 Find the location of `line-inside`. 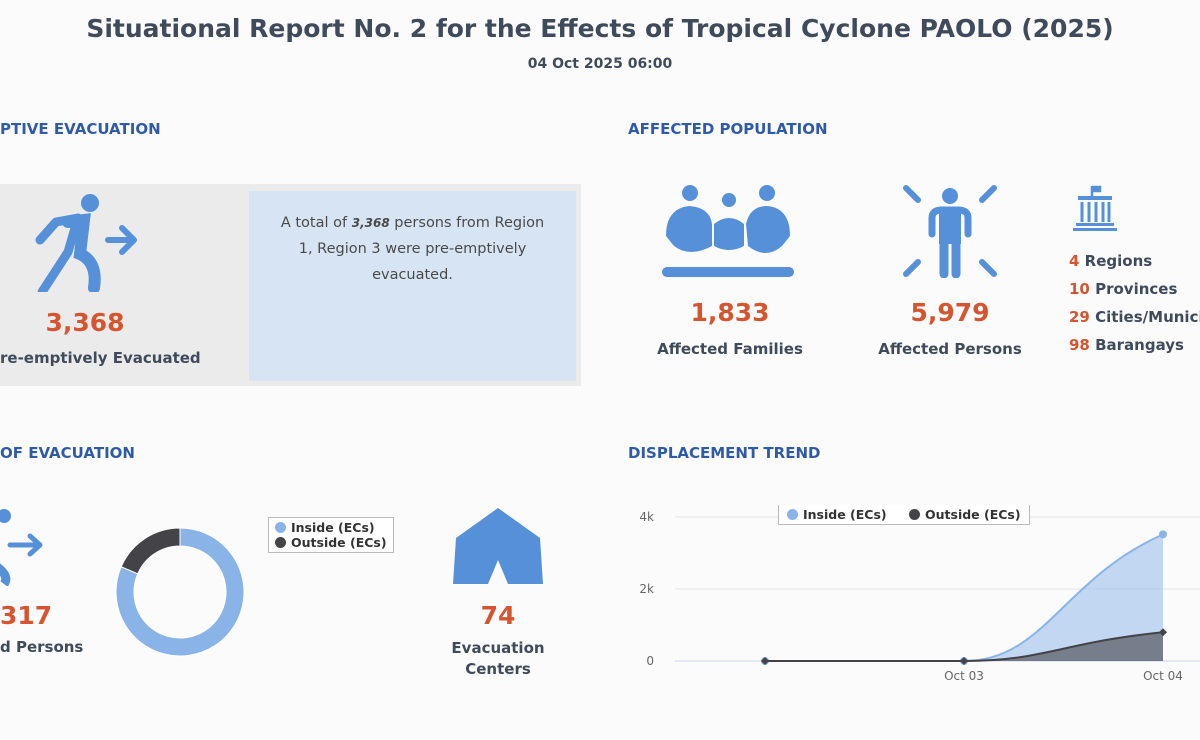

line-inside is located at coordinates (964, 597).